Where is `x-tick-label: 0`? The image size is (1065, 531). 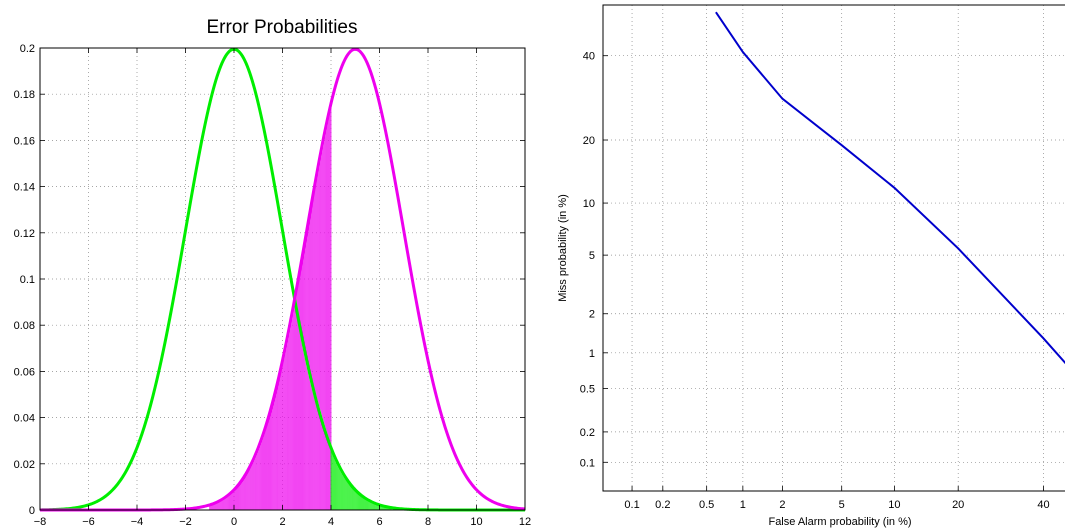
x-tick-label: 0 is located at coordinates (234, 522).